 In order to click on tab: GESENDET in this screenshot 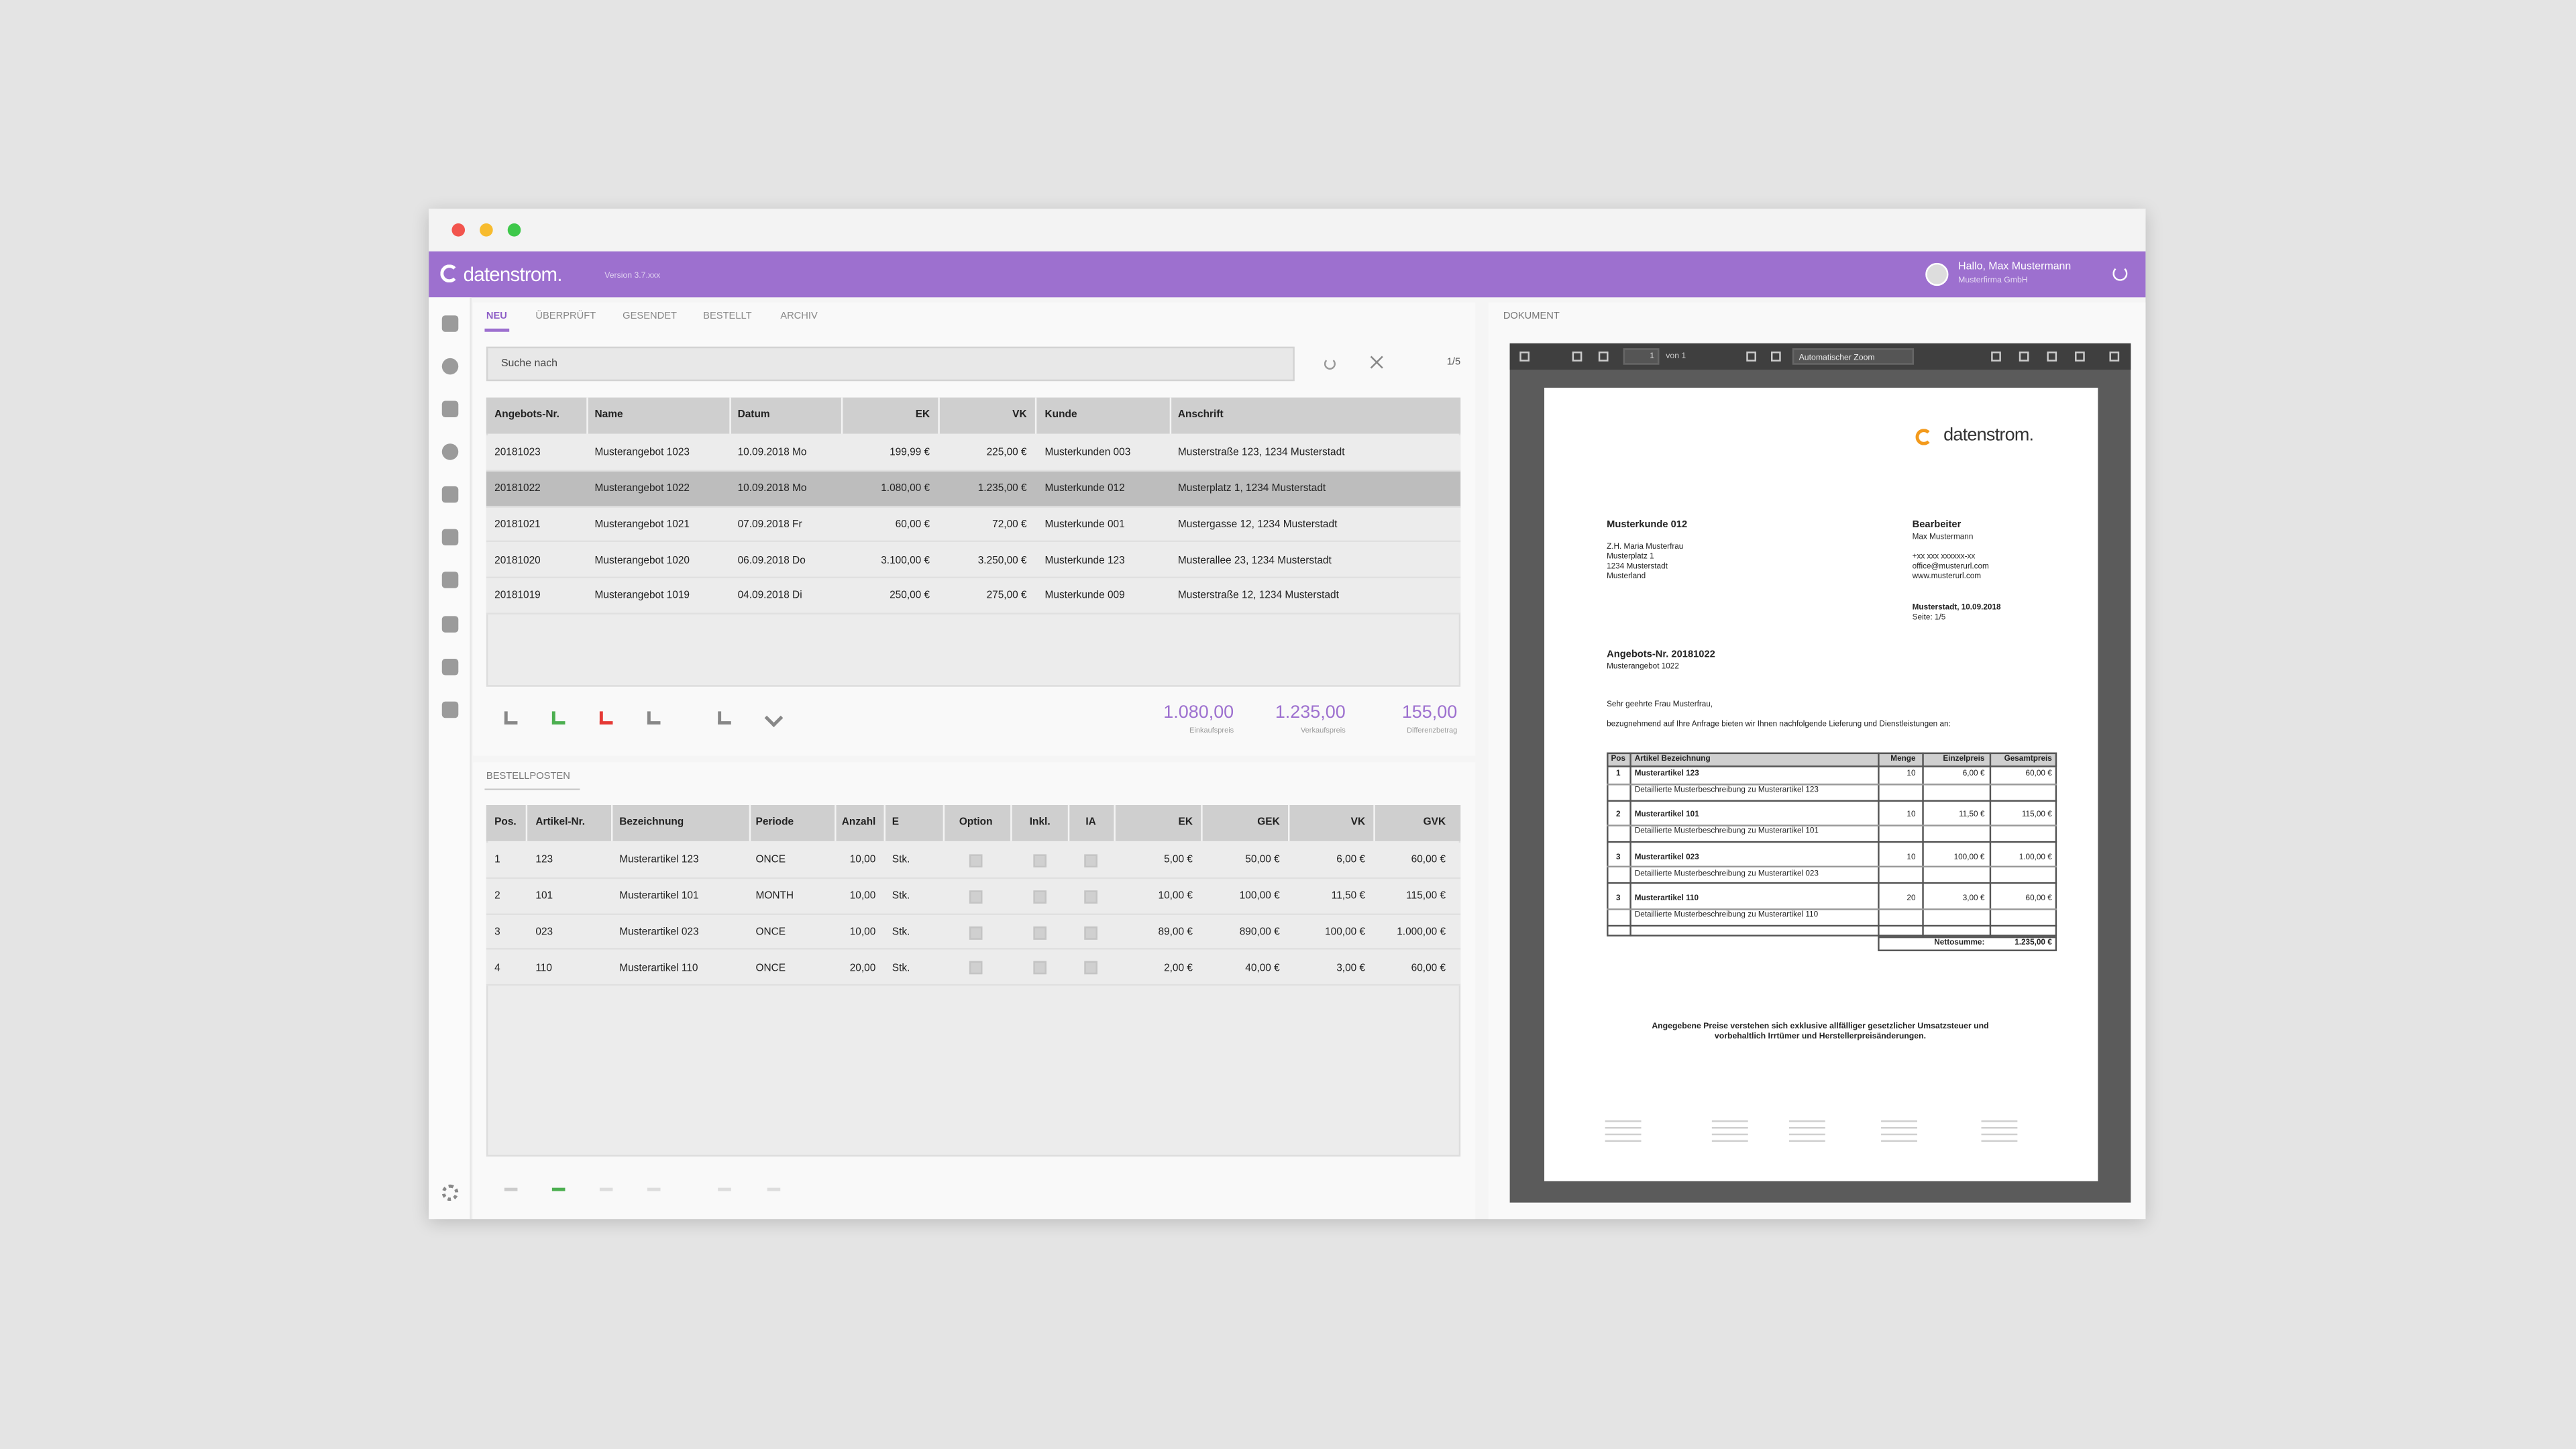, I will do `click(650, 318)`.